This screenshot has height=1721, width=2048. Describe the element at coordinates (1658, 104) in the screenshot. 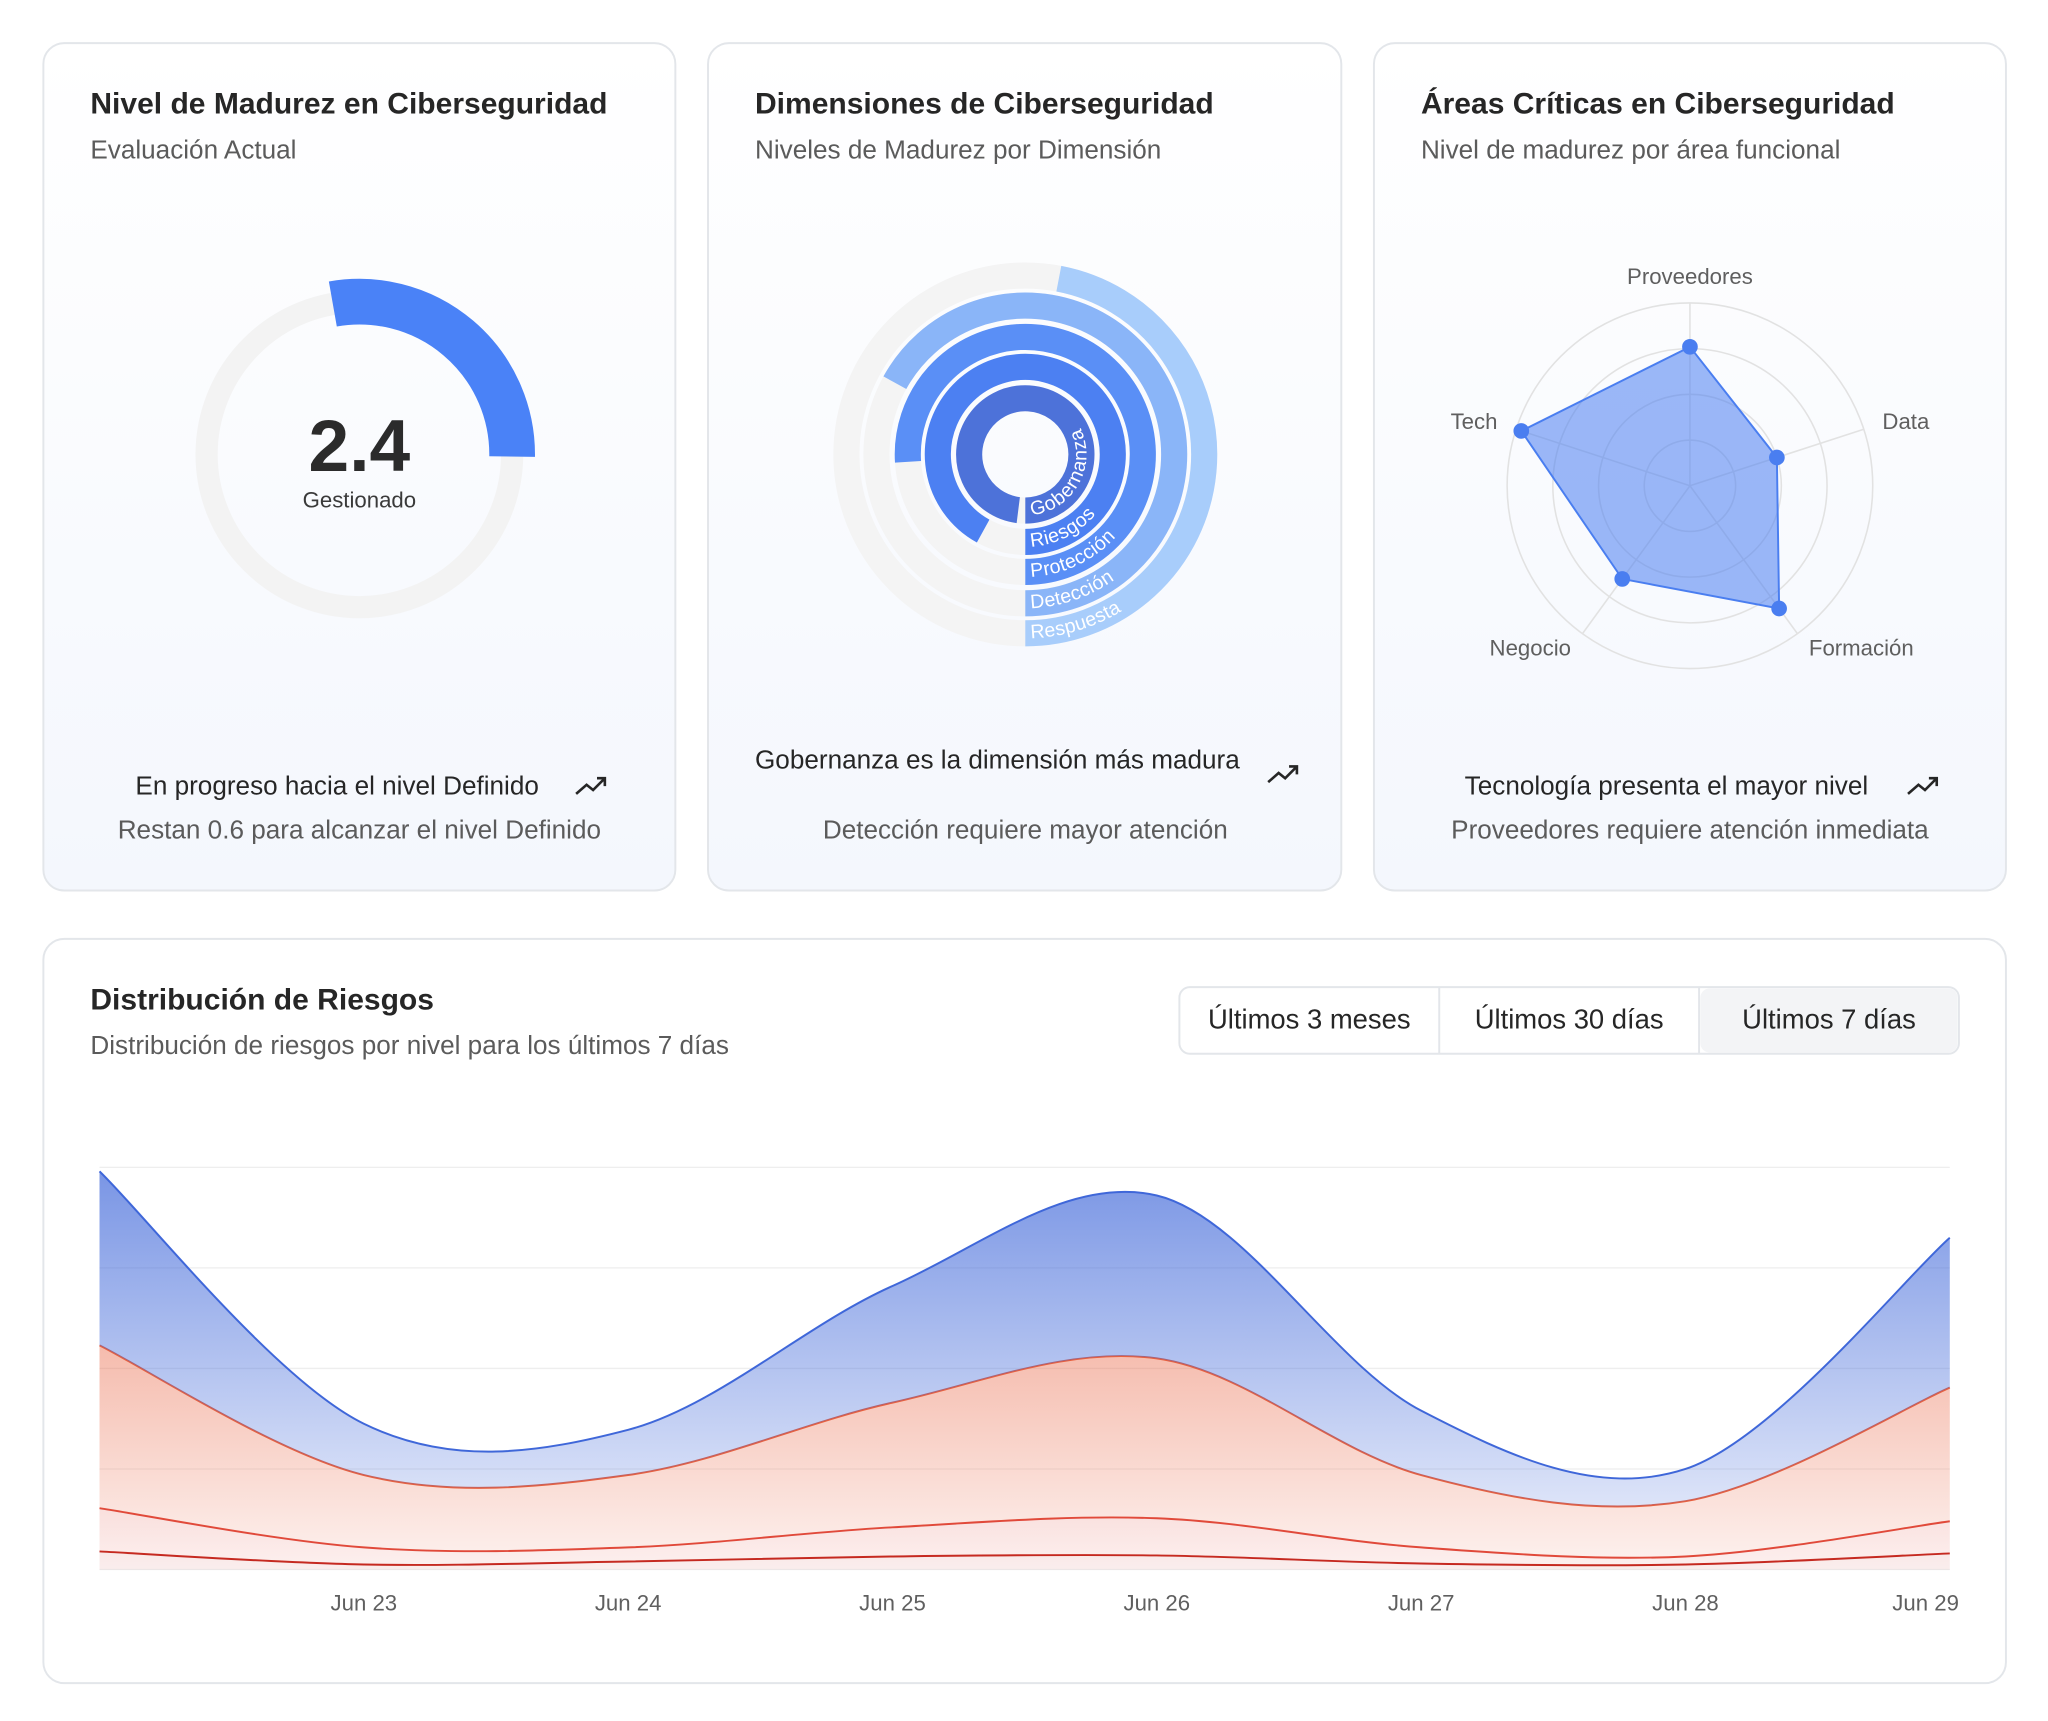

I see `card-title: Áreas Críticas en Ciberseguridad` at that location.